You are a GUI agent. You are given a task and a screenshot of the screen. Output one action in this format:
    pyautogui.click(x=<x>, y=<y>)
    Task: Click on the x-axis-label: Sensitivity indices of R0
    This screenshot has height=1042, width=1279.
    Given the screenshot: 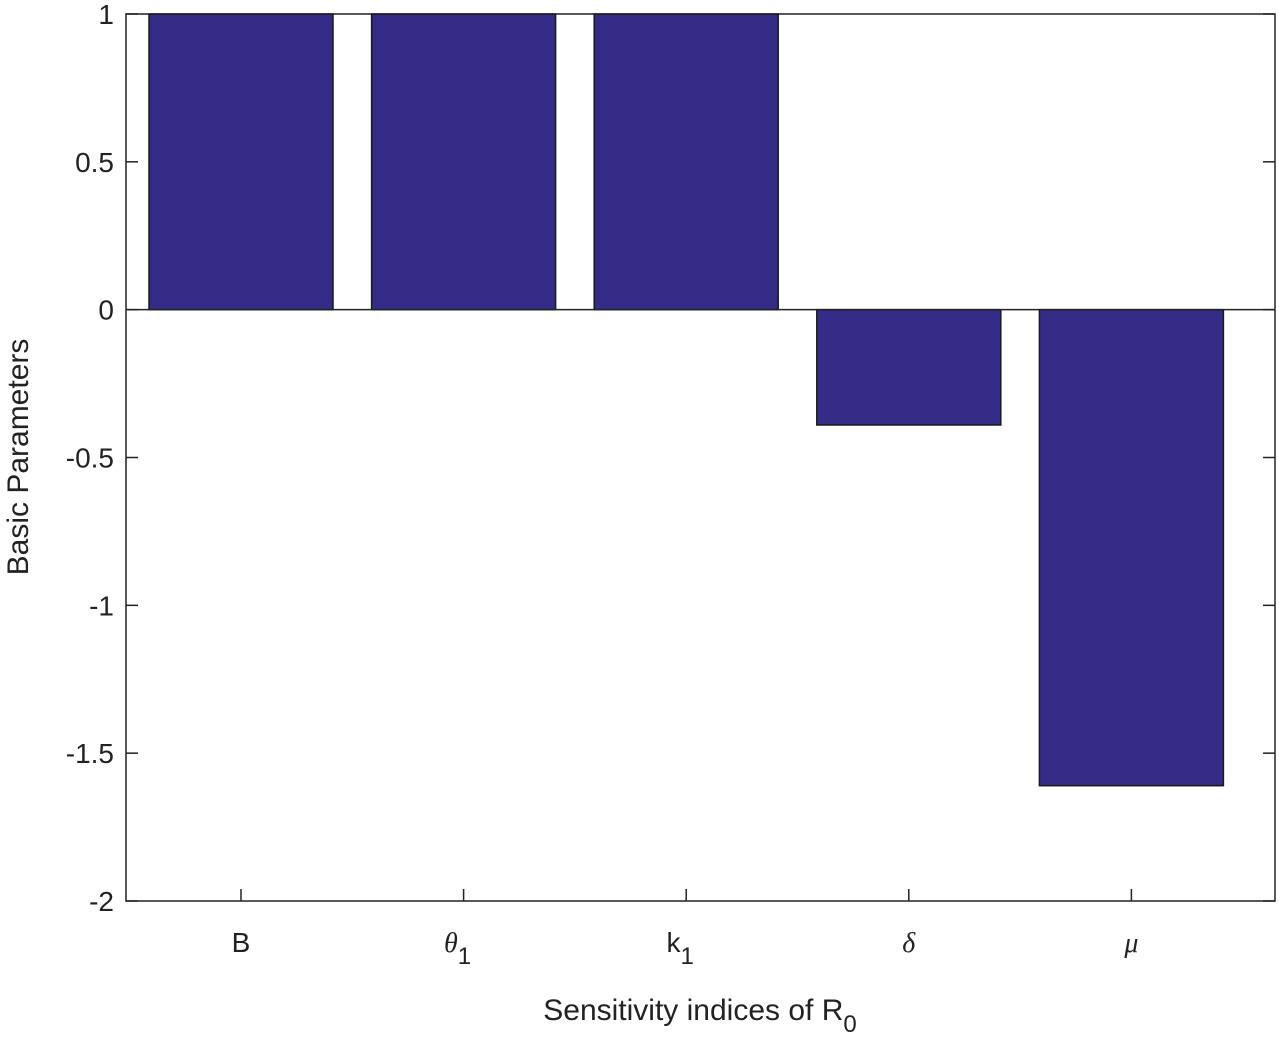 What is the action you would take?
    pyautogui.click(x=699, y=1016)
    